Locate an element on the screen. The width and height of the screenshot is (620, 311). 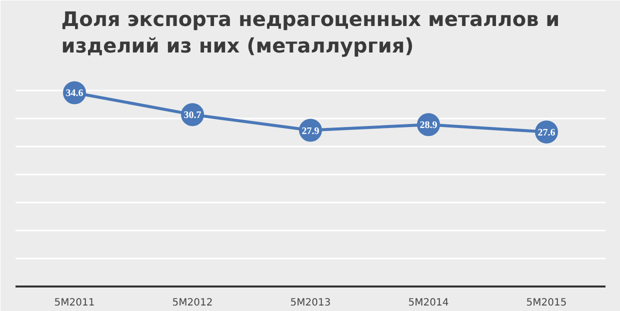
x-tick-label: 5M2011 is located at coordinates (74, 303).